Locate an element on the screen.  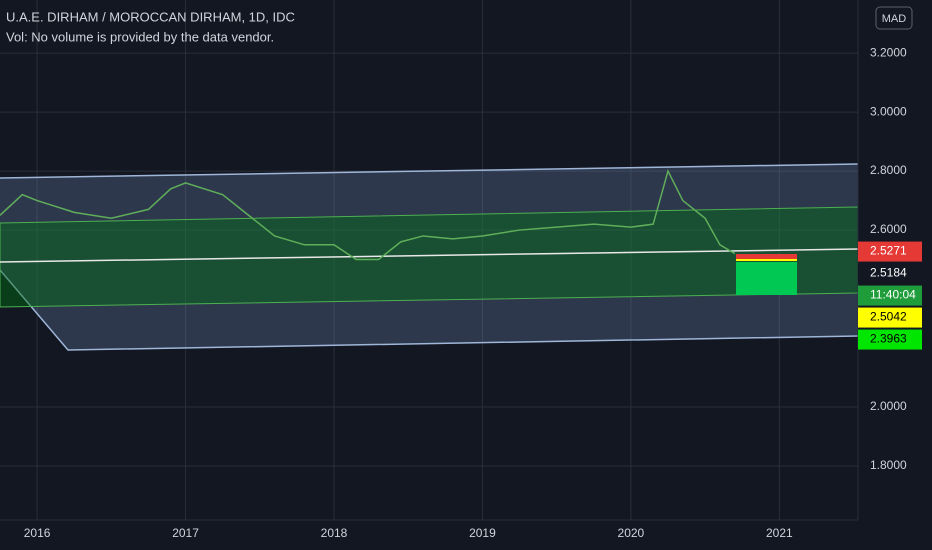
chart-title: U.A.E. DIRHAM / MOROCCAN DIRHAM, 1D, IDC is located at coordinates (150, 16).